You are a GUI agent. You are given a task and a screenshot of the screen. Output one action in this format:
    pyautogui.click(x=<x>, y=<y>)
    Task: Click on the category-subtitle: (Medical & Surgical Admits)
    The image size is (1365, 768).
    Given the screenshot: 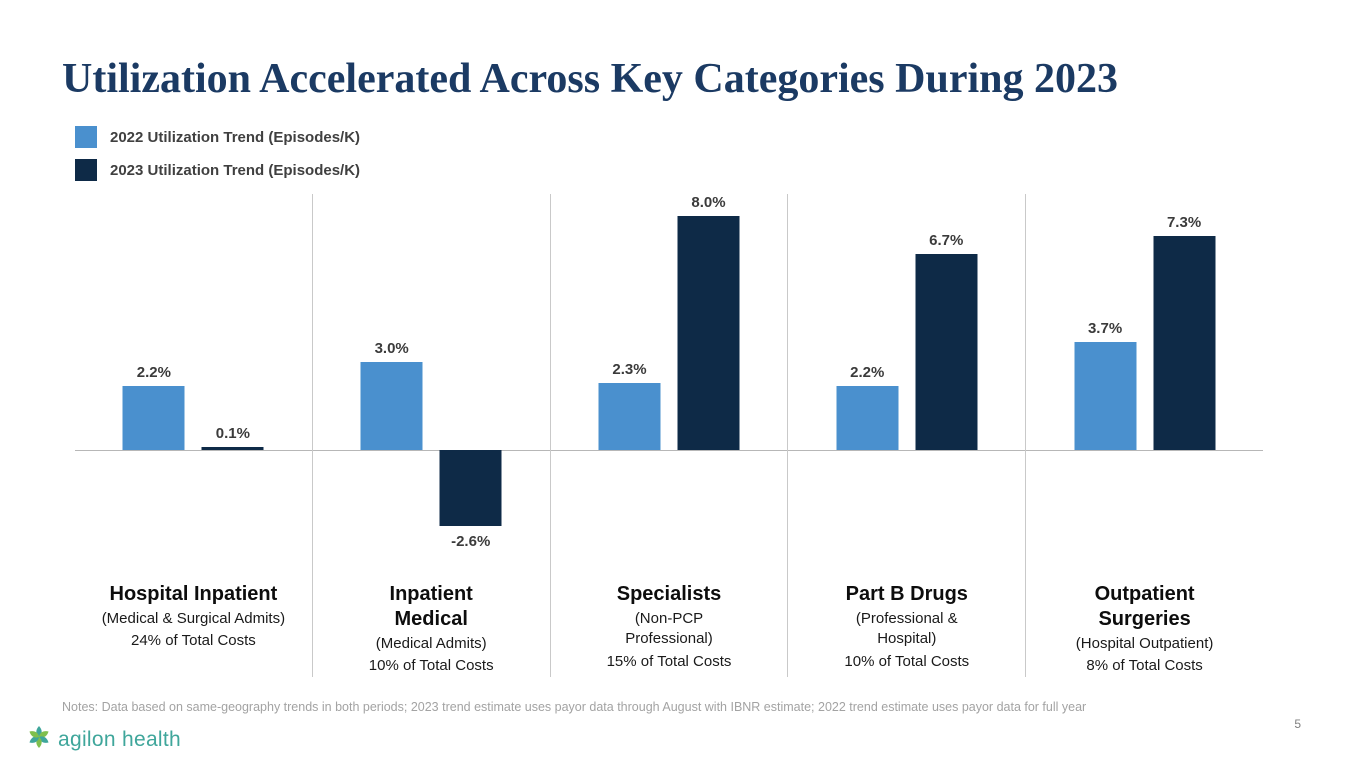 What is the action you would take?
    pyautogui.click(x=193, y=618)
    